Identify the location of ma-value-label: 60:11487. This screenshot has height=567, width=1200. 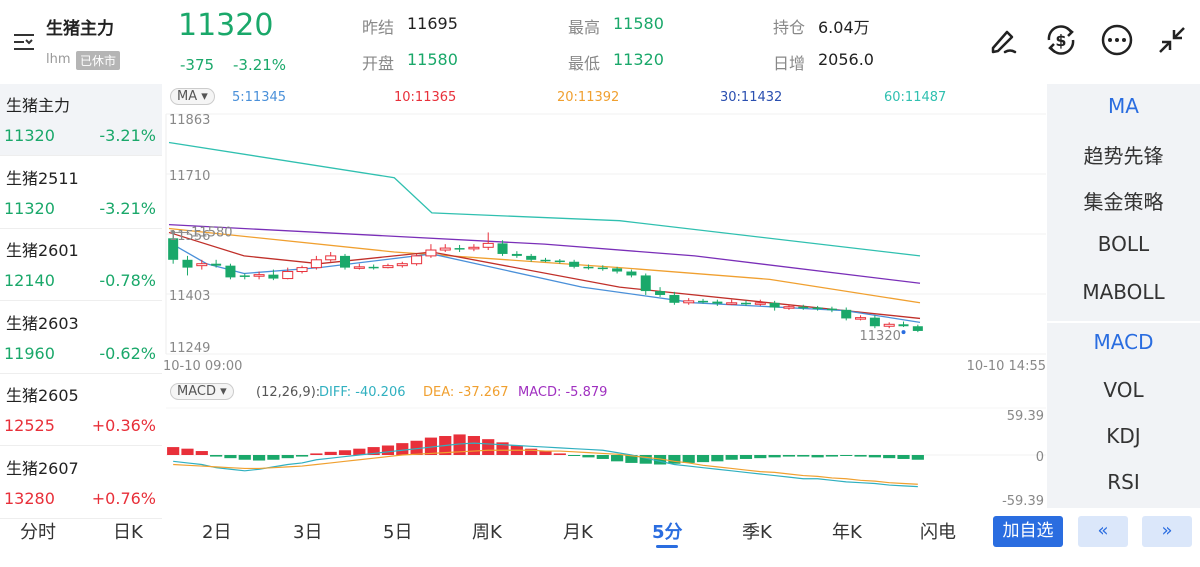
(915, 97).